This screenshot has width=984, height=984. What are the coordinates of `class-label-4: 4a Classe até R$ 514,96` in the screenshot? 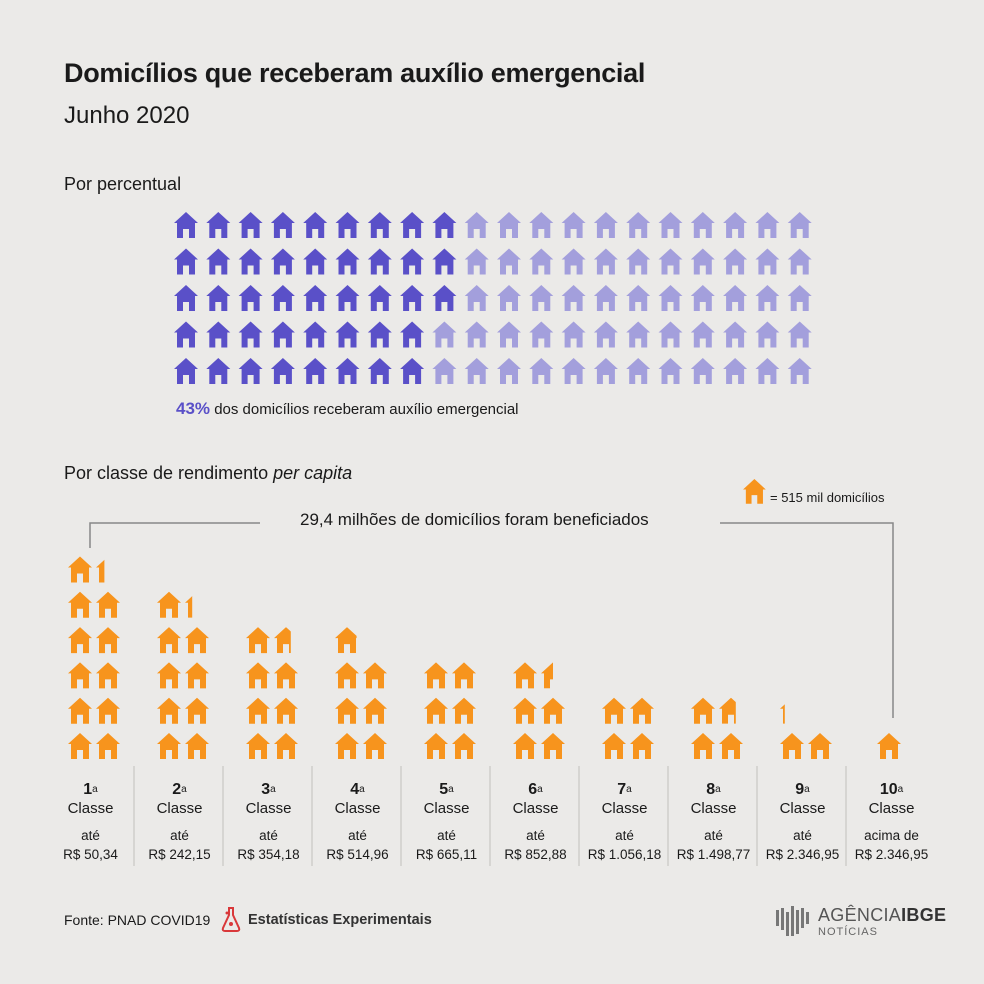 It's located at (357, 822).